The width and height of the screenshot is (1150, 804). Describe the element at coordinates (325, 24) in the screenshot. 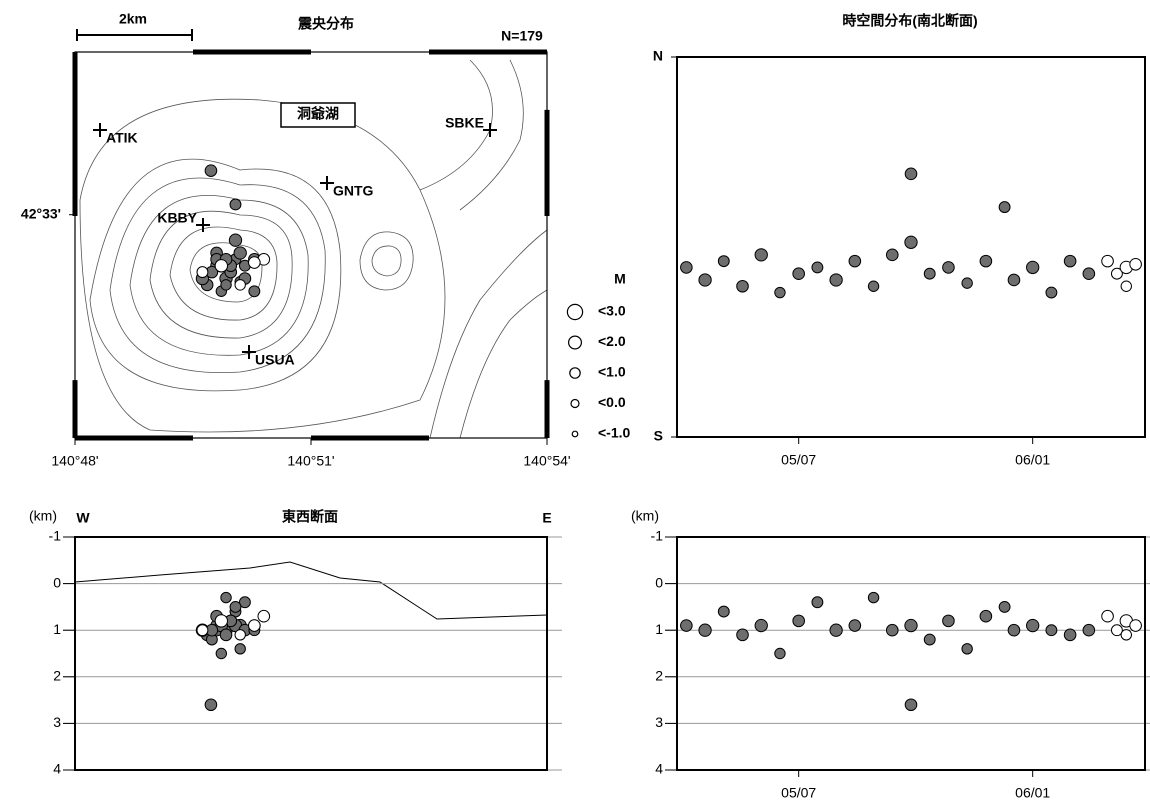

I see `chart-title: 震央分布` at that location.